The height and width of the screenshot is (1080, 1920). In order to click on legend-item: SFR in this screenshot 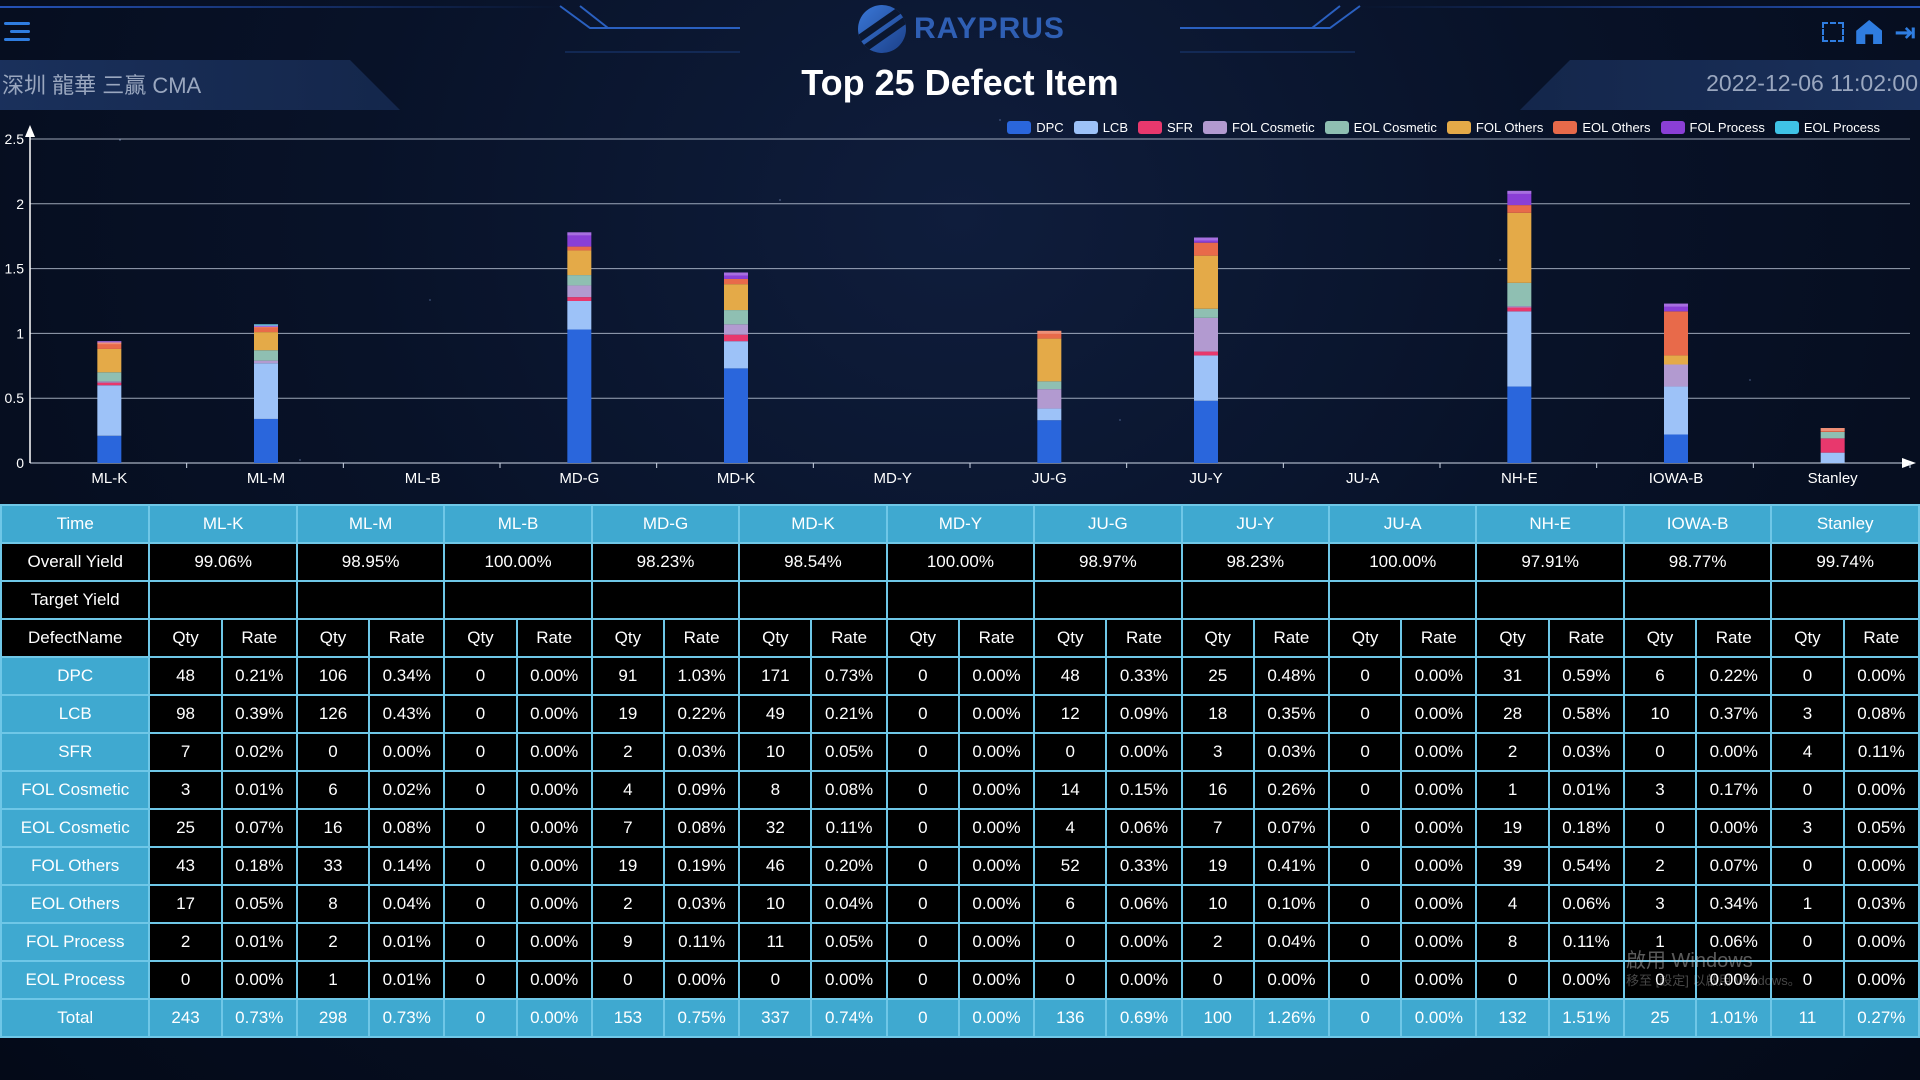, I will do `click(1165, 127)`.